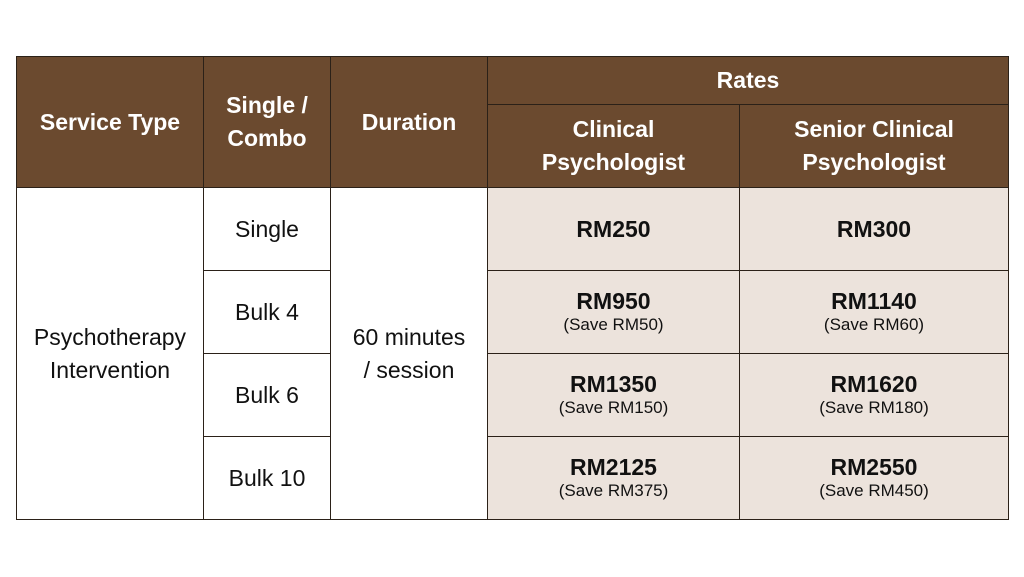  Describe the element at coordinates (110, 122) in the screenshot. I see `header-service-type: Service Type` at that location.